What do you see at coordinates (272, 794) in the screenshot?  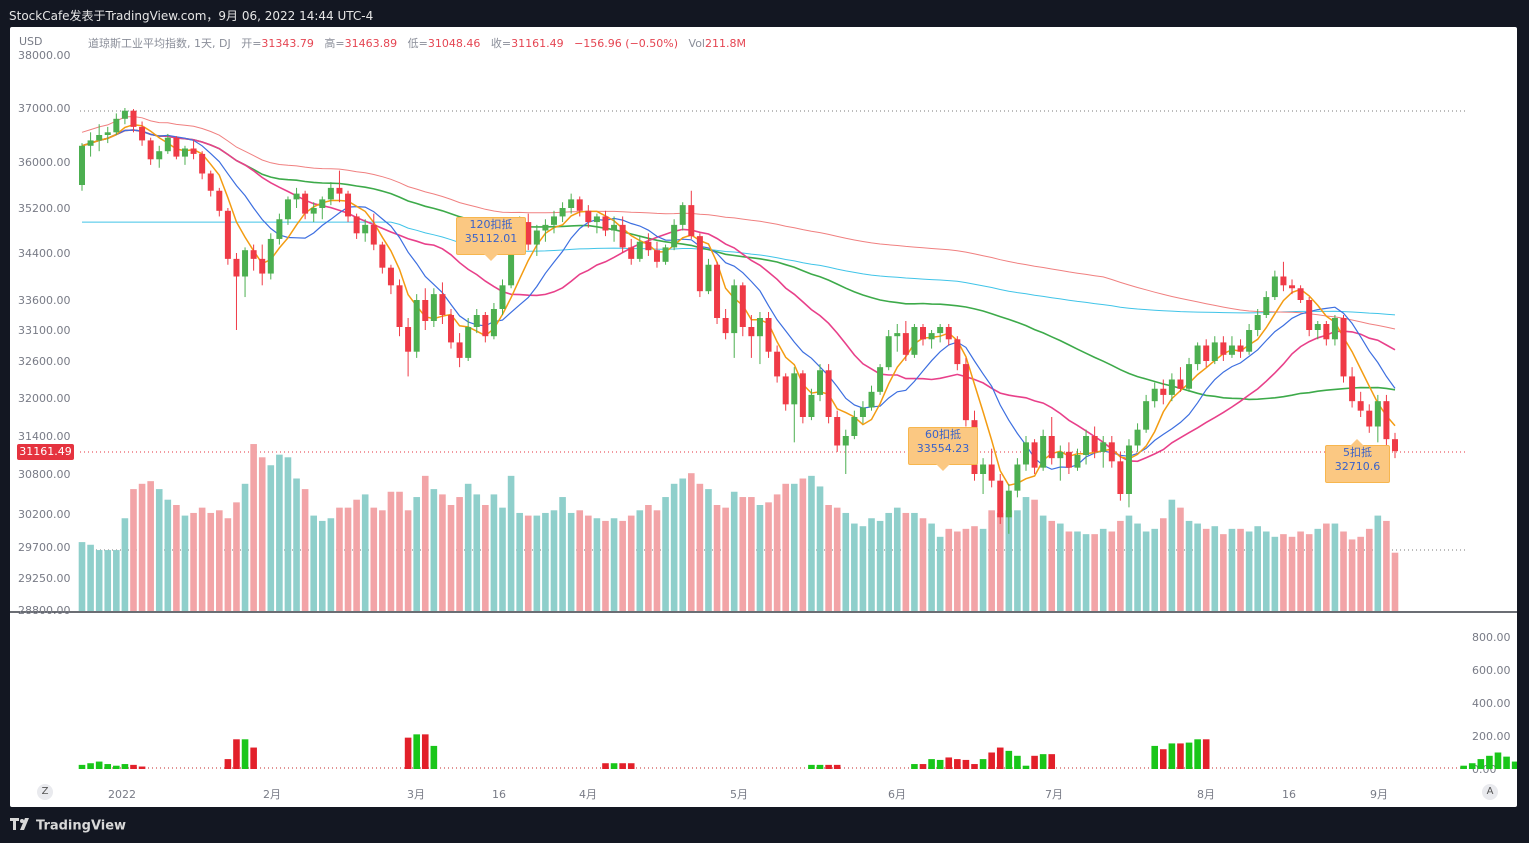 I see `time-tick-label: 2月` at bounding box center [272, 794].